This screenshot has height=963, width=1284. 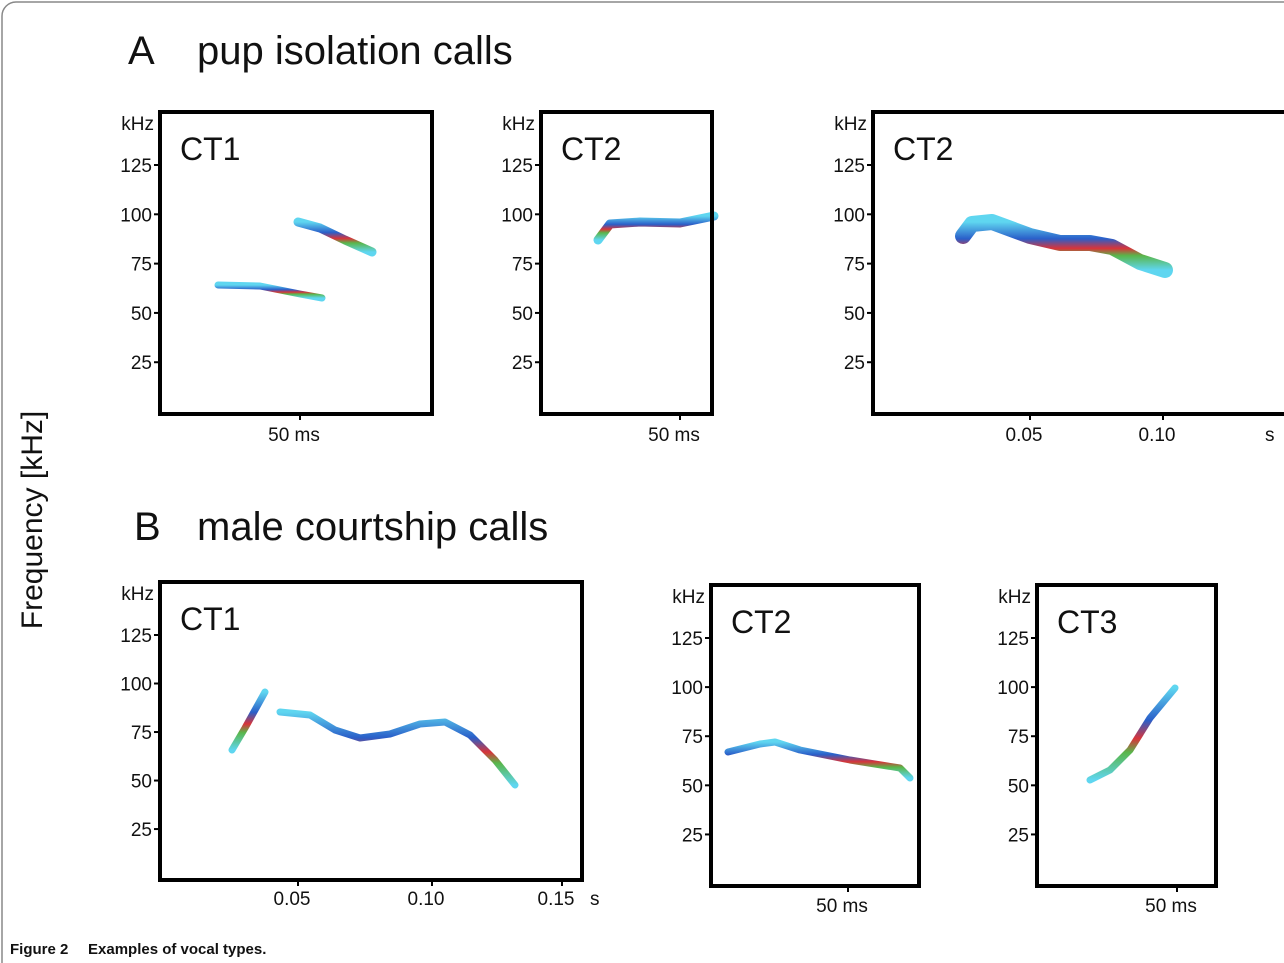 I want to click on section-title: pup isolation calls, so click(x=355, y=51).